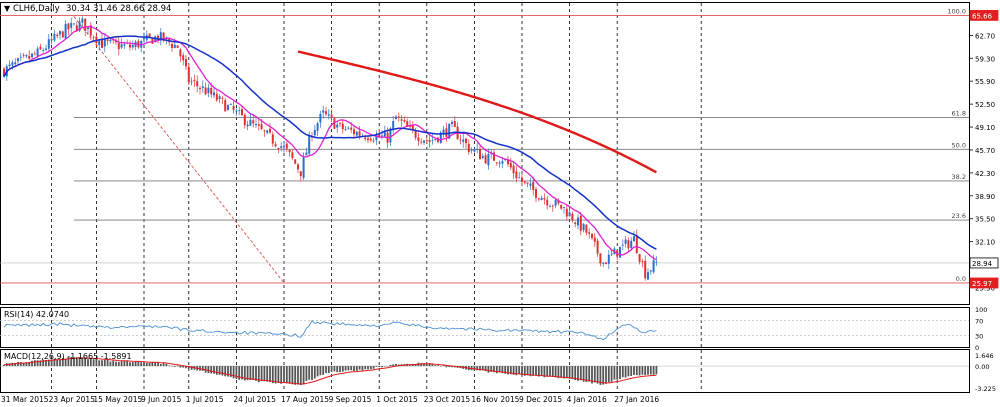 Image resolution: width=1000 pixels, height=407 pixels. Describe the element at coordinates (981, 310) in the screenshot. I see `rsi-tick-label: 100` at that location.